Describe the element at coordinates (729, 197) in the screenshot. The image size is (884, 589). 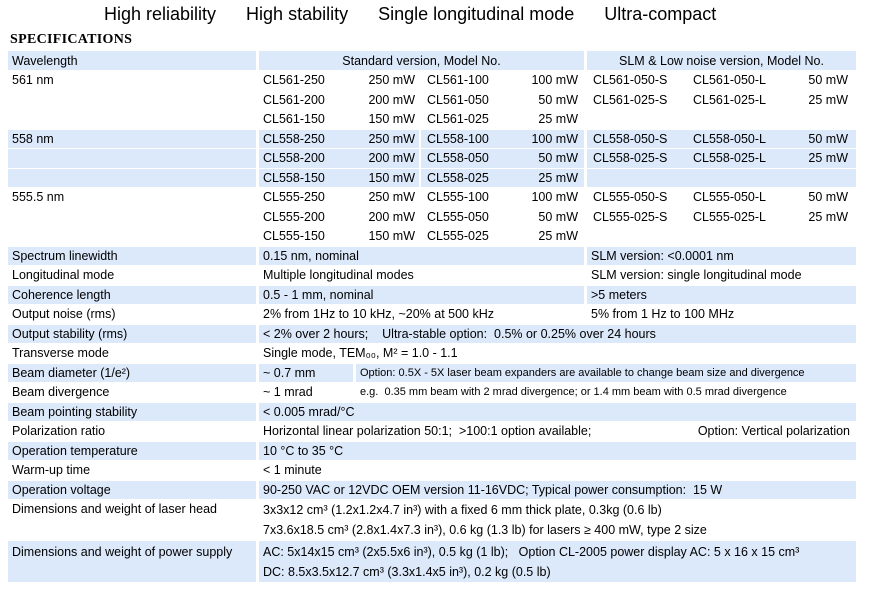
I see `model-number: CL555-050-L` at that location.